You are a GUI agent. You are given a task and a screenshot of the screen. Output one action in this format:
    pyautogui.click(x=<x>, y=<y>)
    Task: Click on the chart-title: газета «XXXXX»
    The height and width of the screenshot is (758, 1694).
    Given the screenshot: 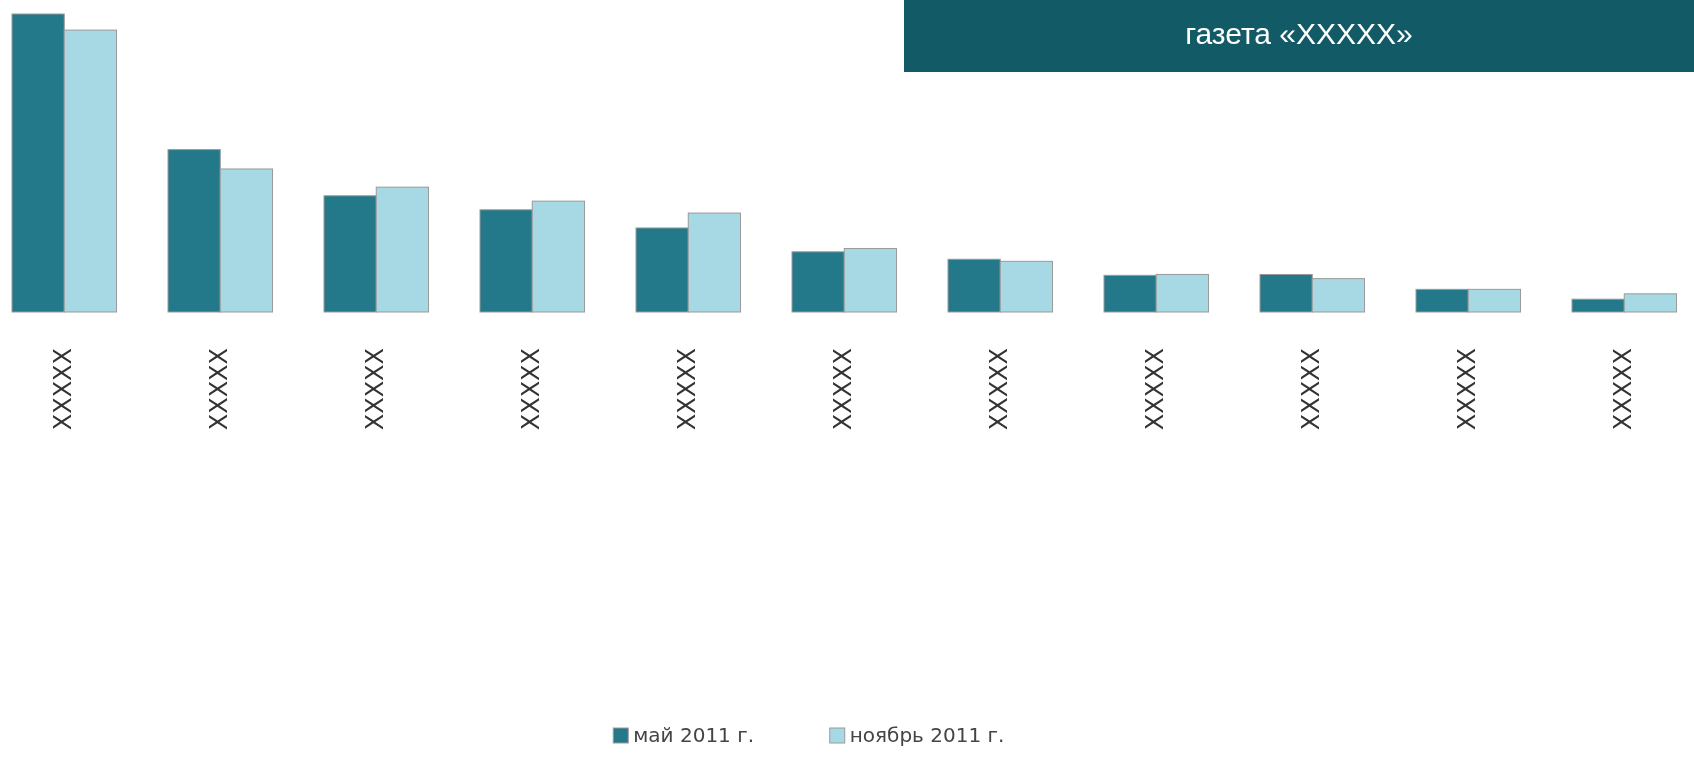 What is the action you would take?
    pyautogui.click(x=1299, y=33)
    